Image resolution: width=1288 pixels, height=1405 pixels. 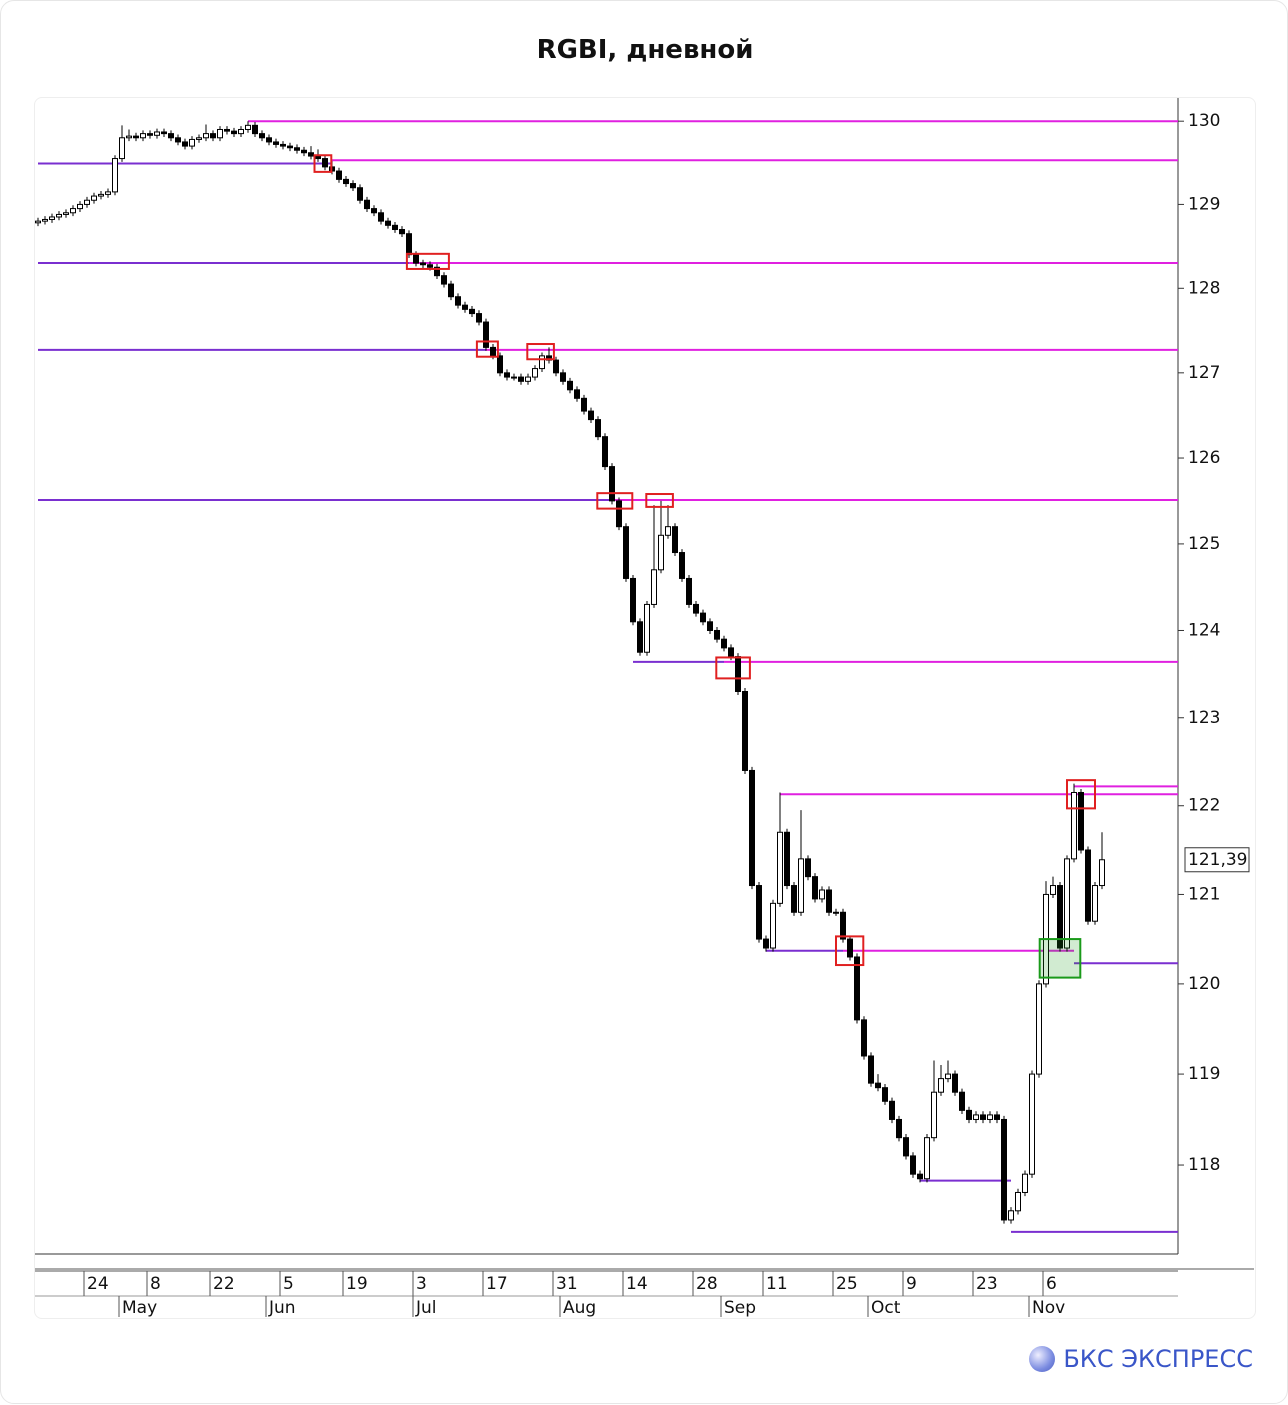 I want to click on x-tick-label: 9, so click(x=911, y=1284).